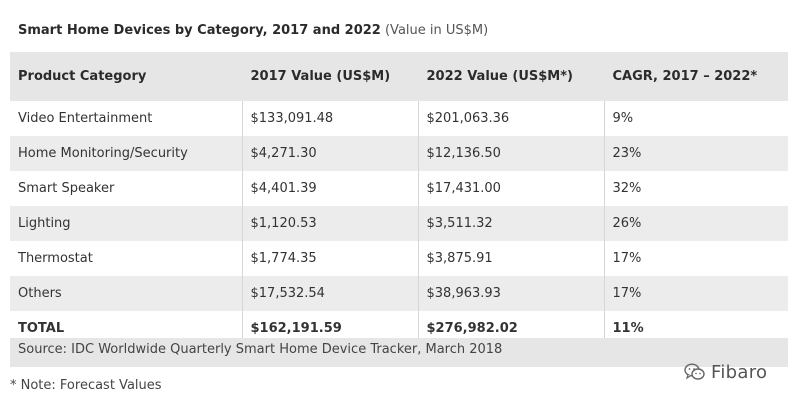 The height and width of the screenshot is (404, 800). I want to click on table-cell: $17,532.54, so click(329, 293).